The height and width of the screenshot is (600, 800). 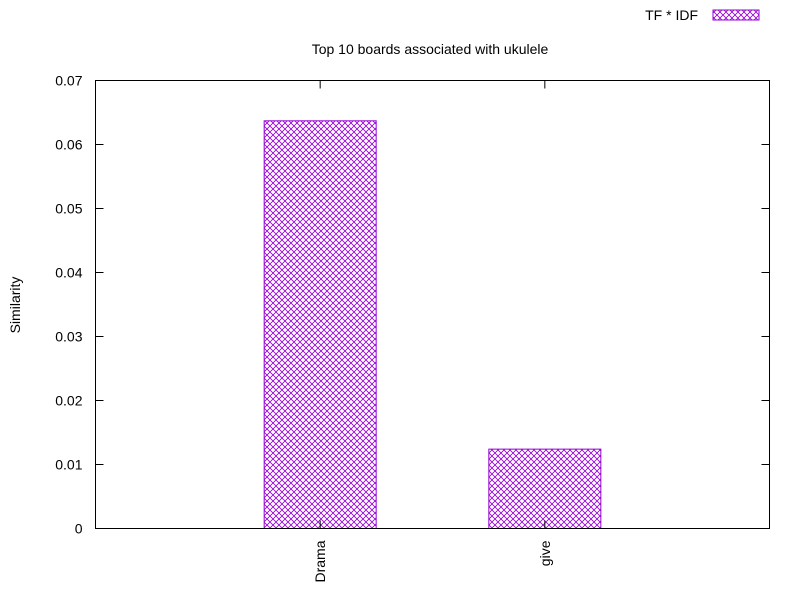 I want to click on y-tick-label: 0, so click(x=79, y=529).